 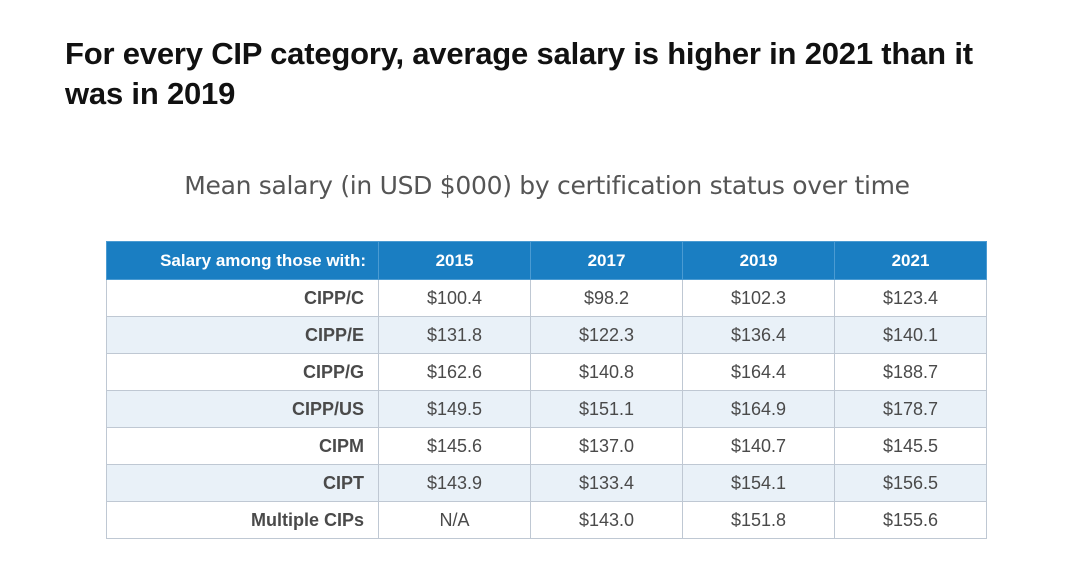 I want to click on row-label: CIPP/G, so click(x=242, y=372).